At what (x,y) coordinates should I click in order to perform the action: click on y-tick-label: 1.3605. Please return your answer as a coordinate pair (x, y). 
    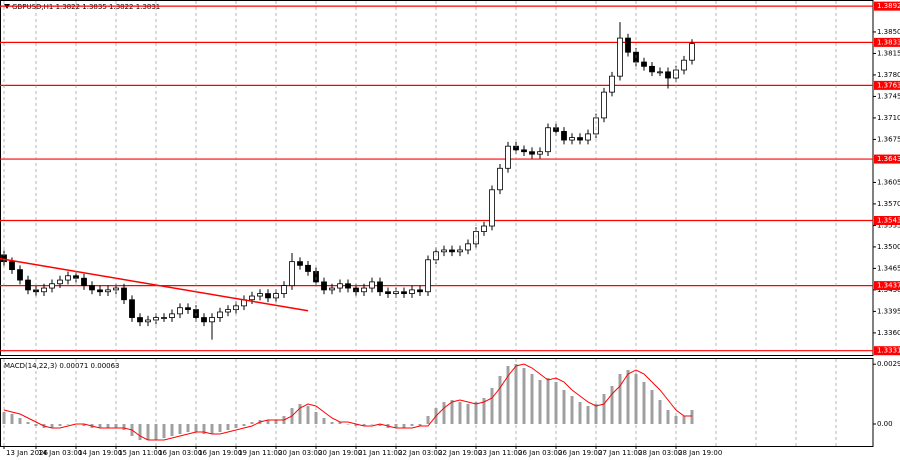
    Looking at the image, I should click on (888, 182).